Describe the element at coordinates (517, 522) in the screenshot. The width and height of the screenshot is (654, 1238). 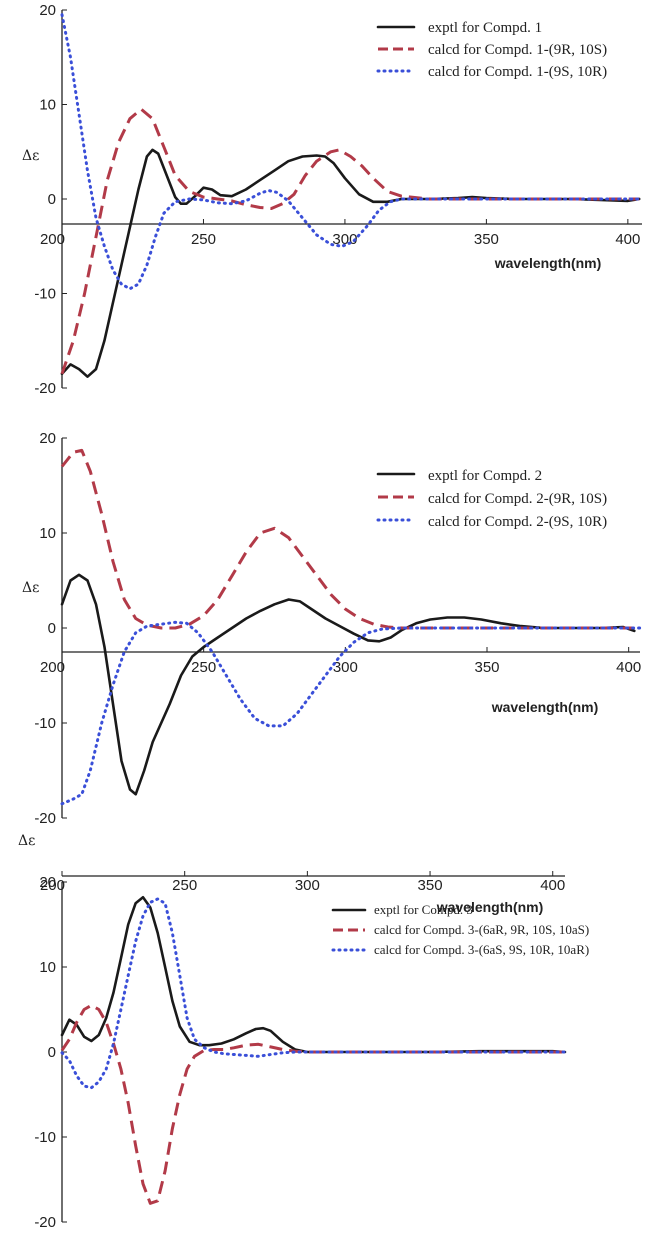
I see `legend-label: calcd for Compd. 2-(9S, 10R)` at that location.